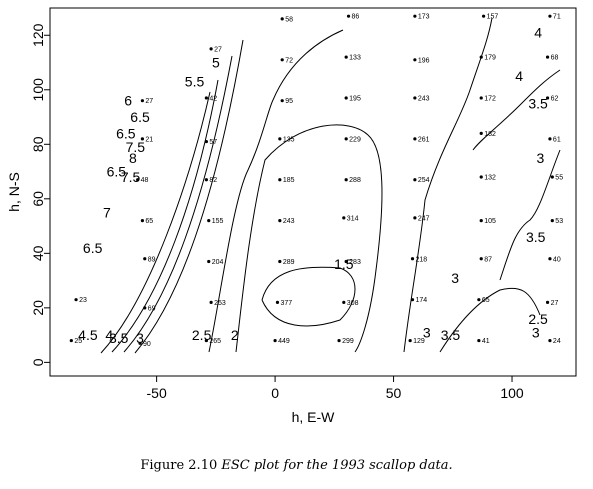 This screenshot has width=593, height=489. I want to click on x-axis-title: h, E-W, so click(314, 417).